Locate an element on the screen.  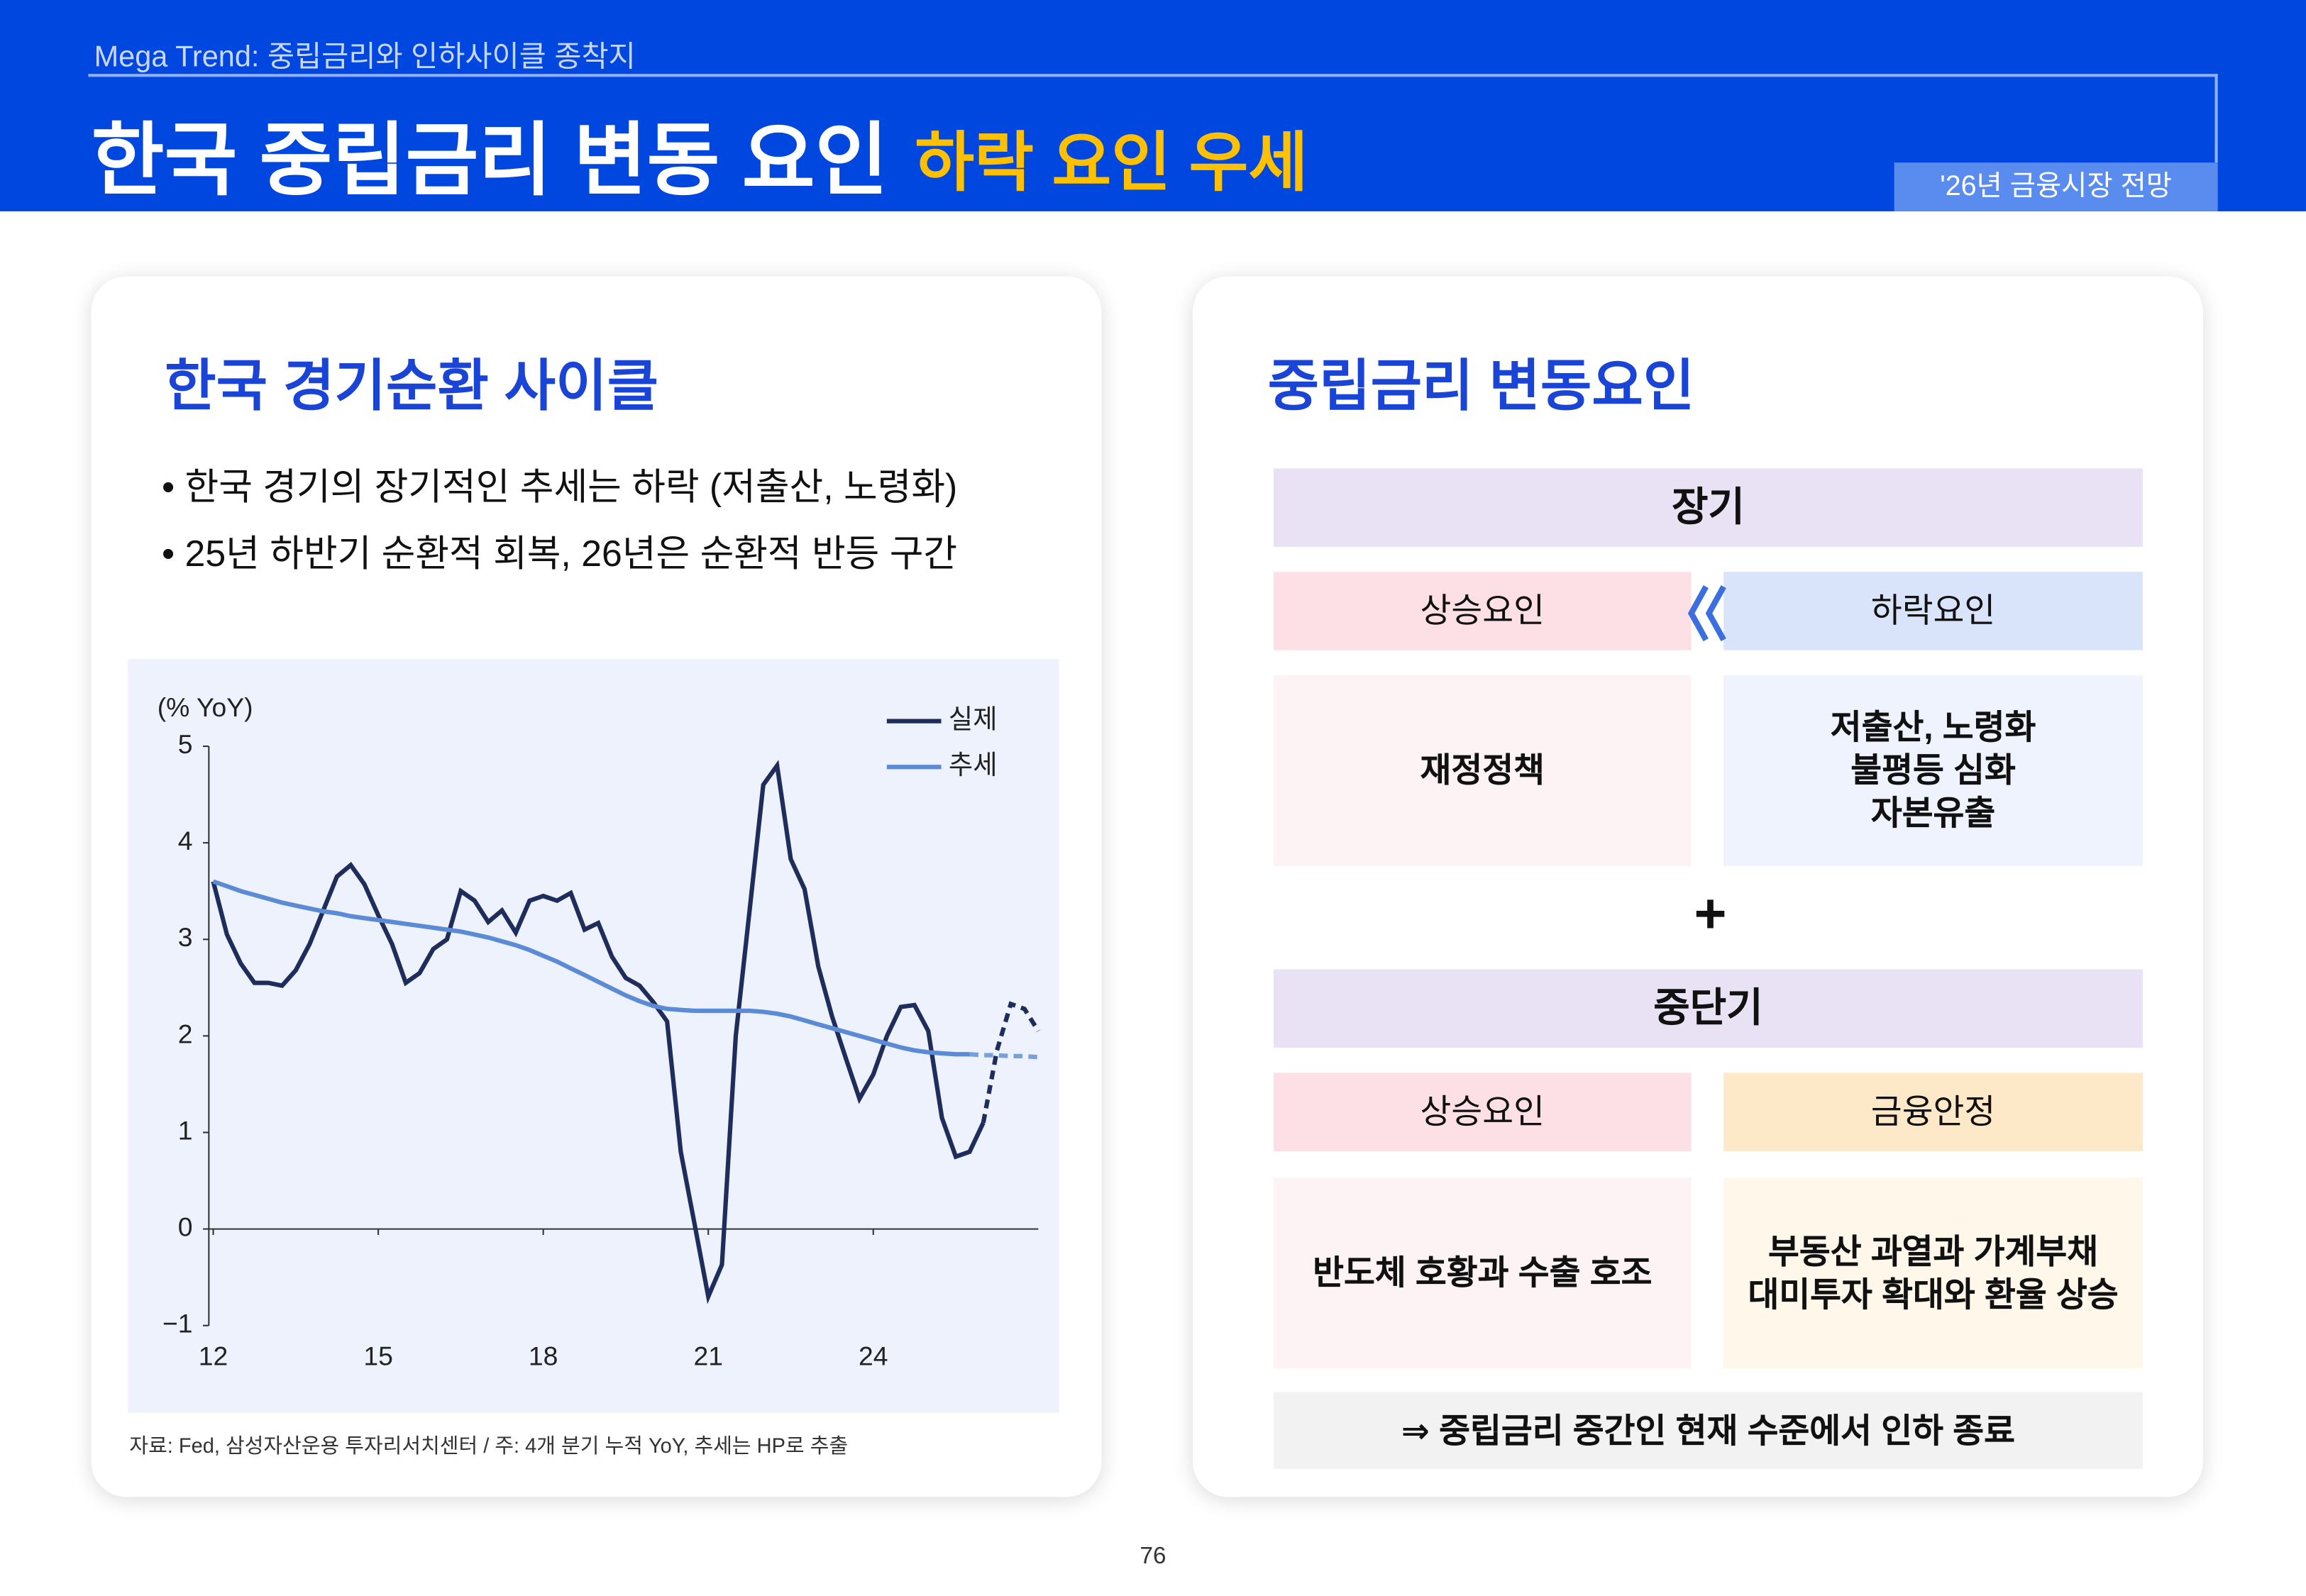
factor-box: 재정정책 is located at coordinates (1483, 771).